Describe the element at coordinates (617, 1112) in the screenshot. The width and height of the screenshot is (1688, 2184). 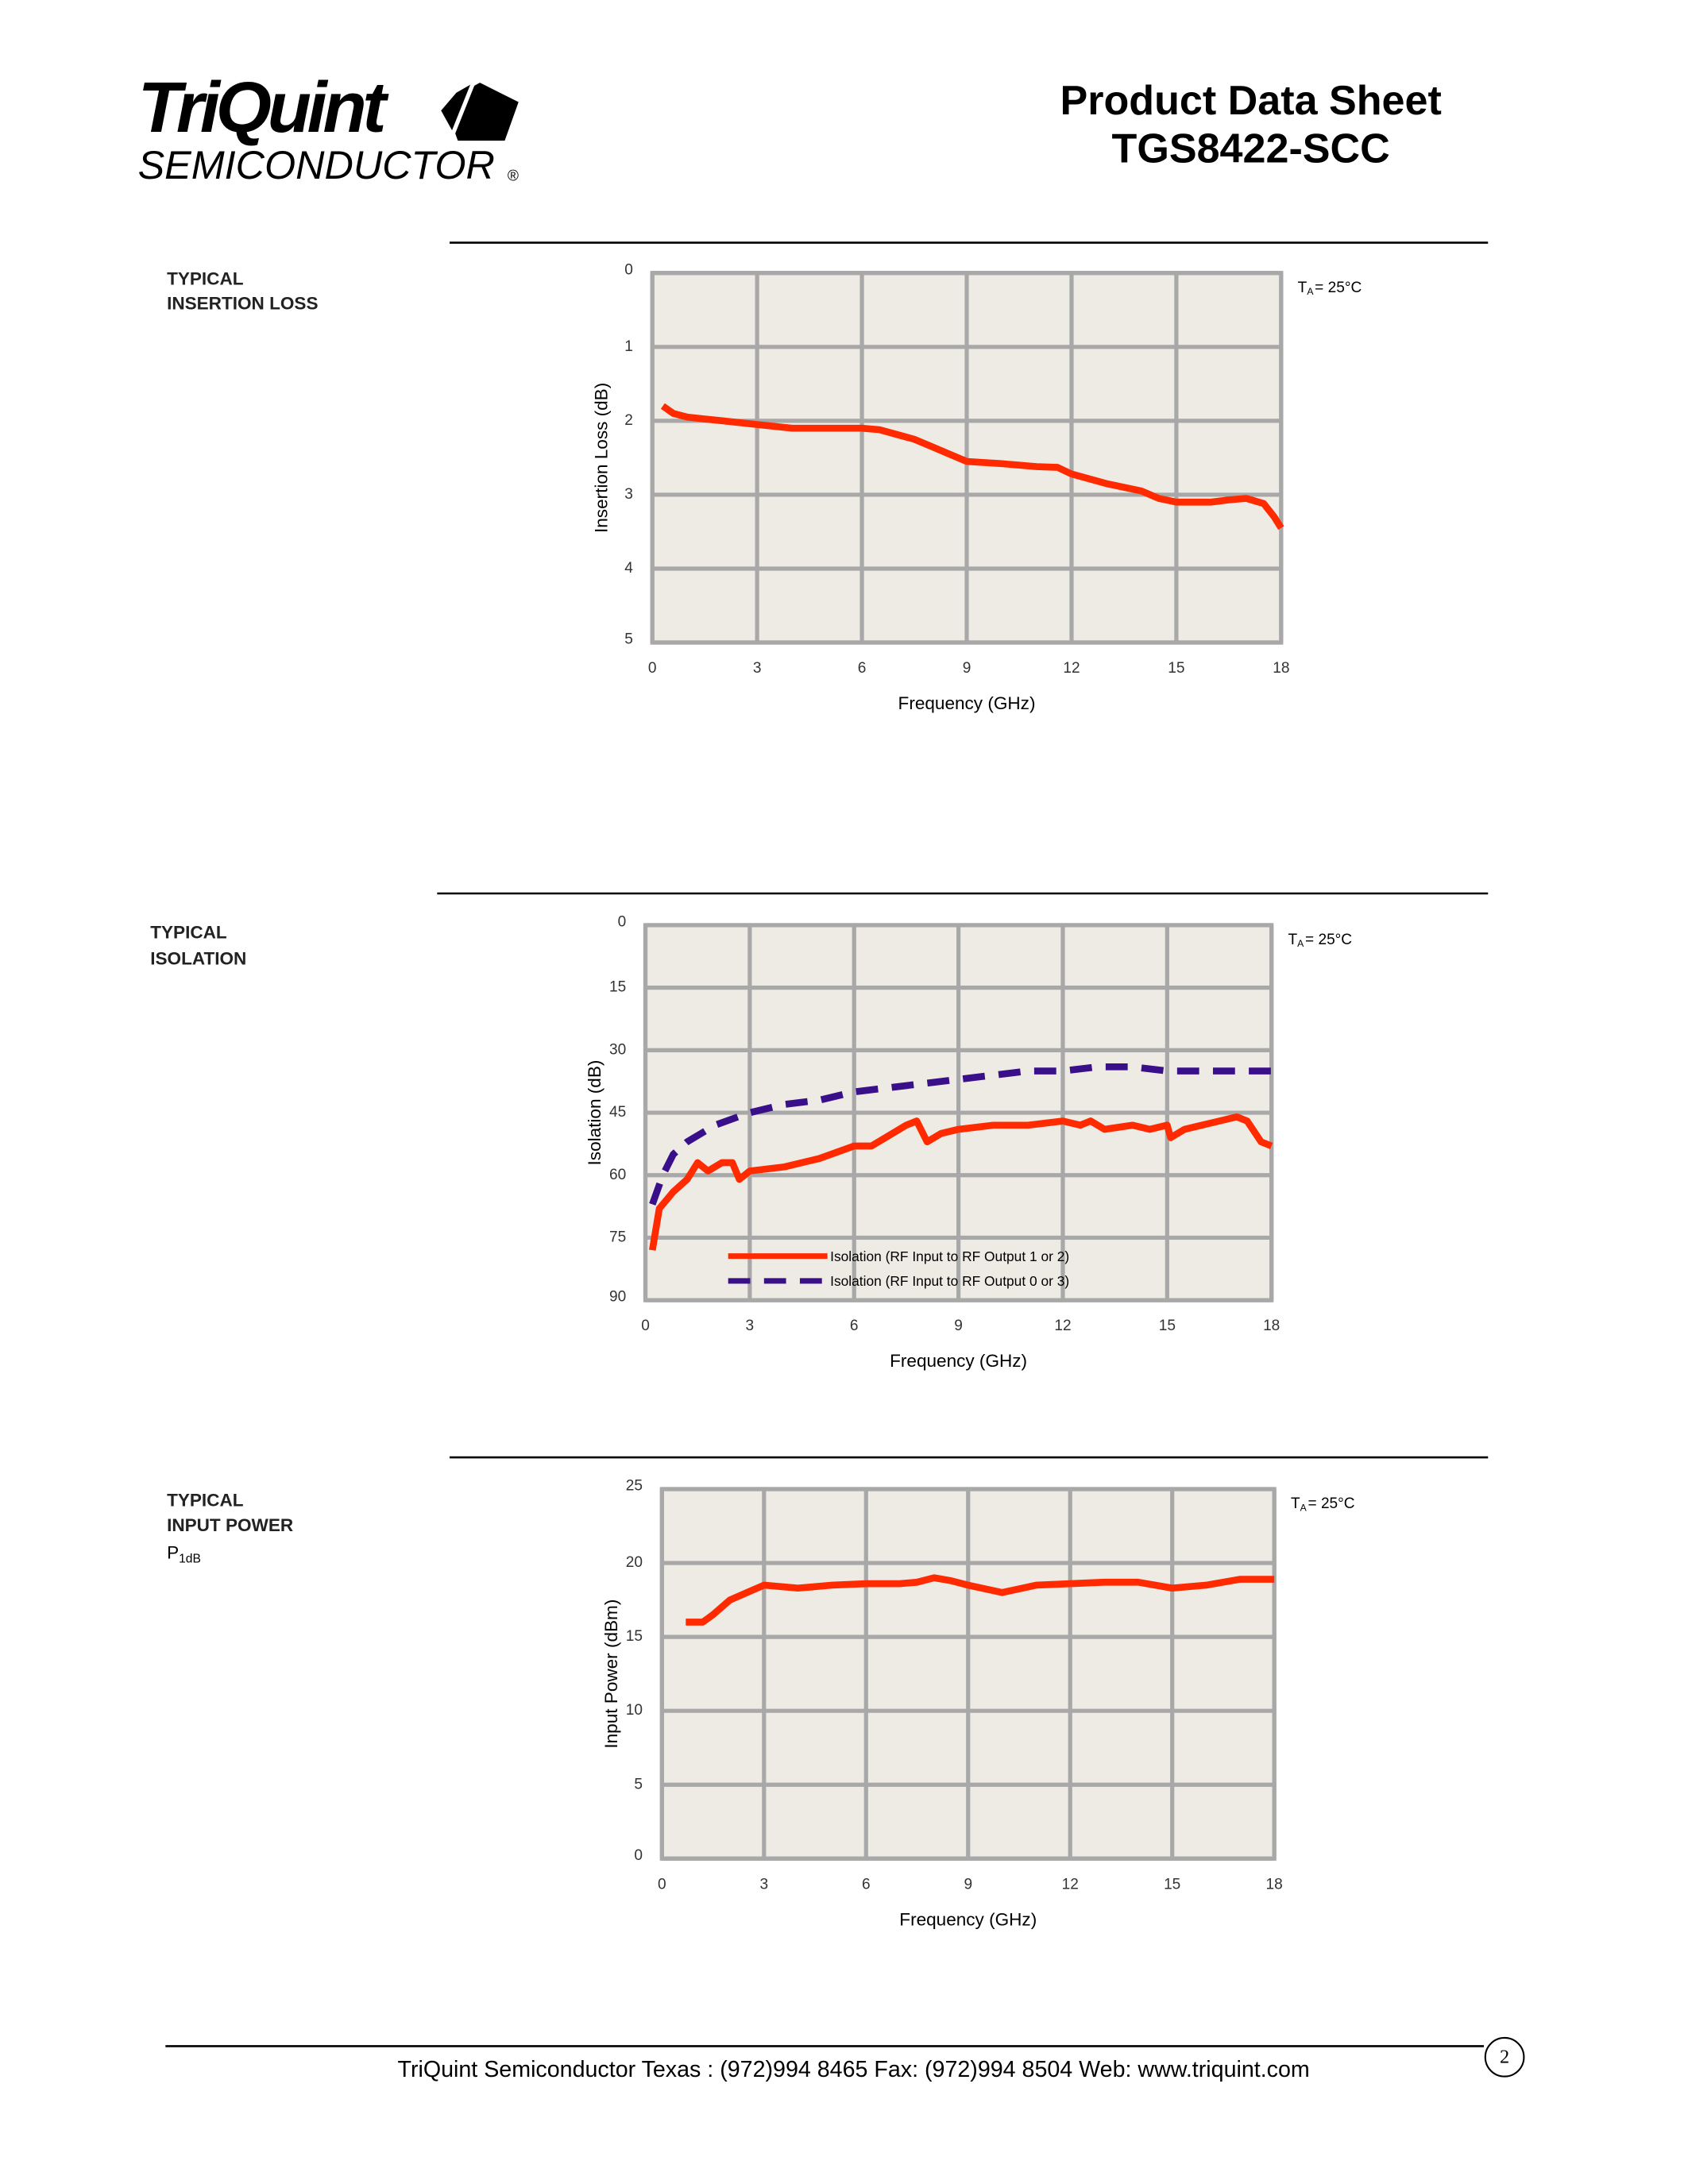
I see `y-tick-label: 45` at that location.